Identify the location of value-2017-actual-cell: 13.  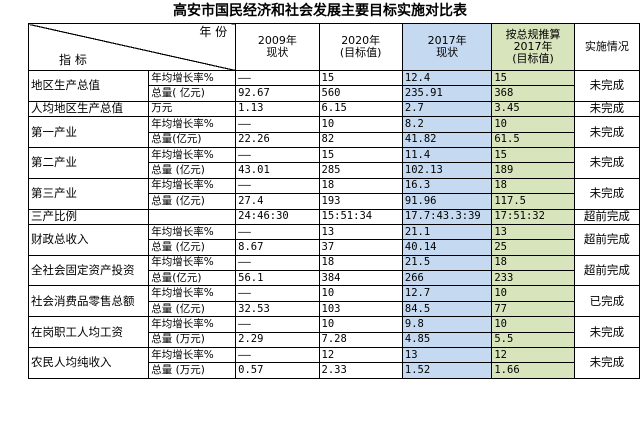
(447, 355).